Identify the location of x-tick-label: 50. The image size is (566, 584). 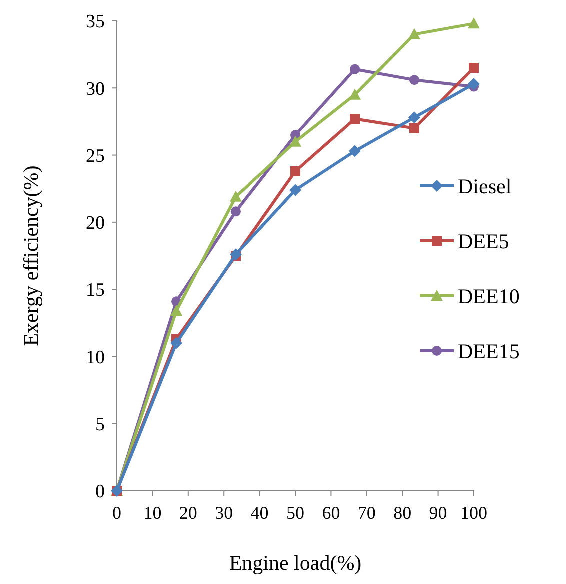
(295, 513).